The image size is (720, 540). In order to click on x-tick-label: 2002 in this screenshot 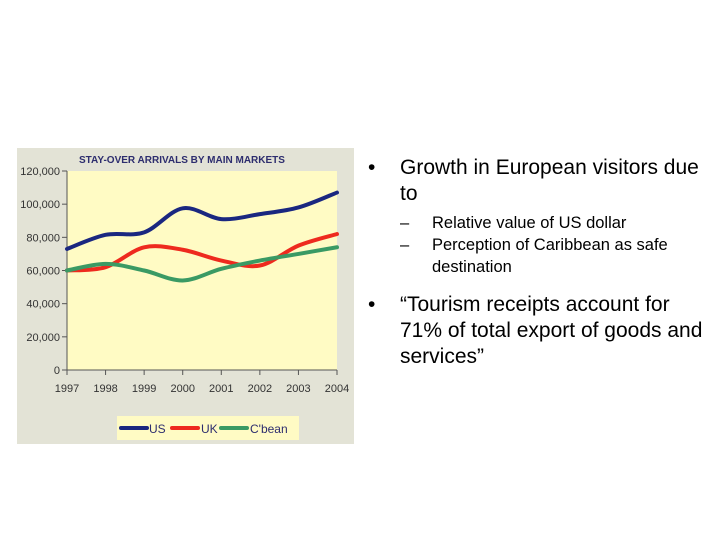, I will do `click(260, 389)`.